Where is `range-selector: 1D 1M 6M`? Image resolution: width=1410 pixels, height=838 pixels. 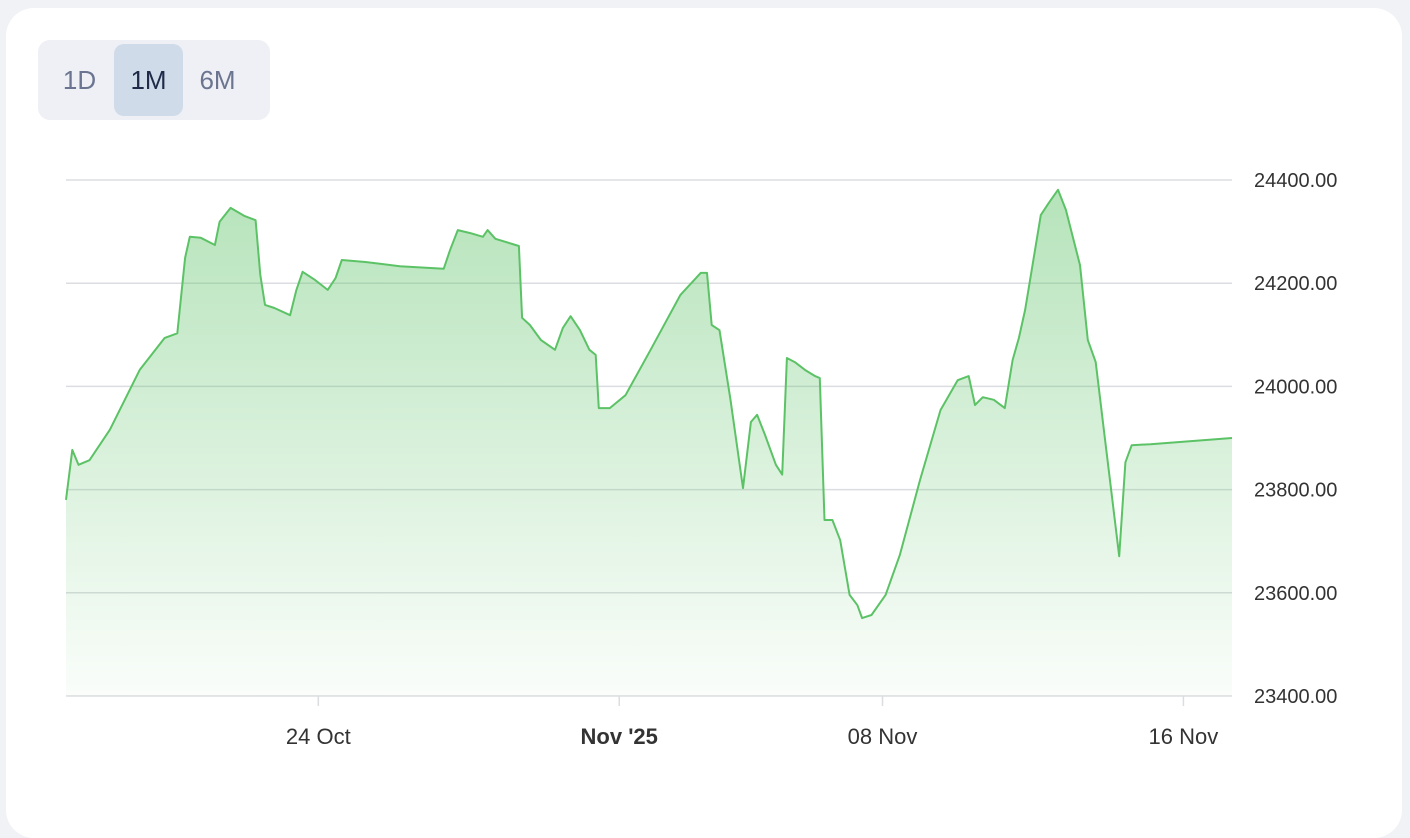 range-selector: 1D 1M 6M is located at coordinates (154, 80).